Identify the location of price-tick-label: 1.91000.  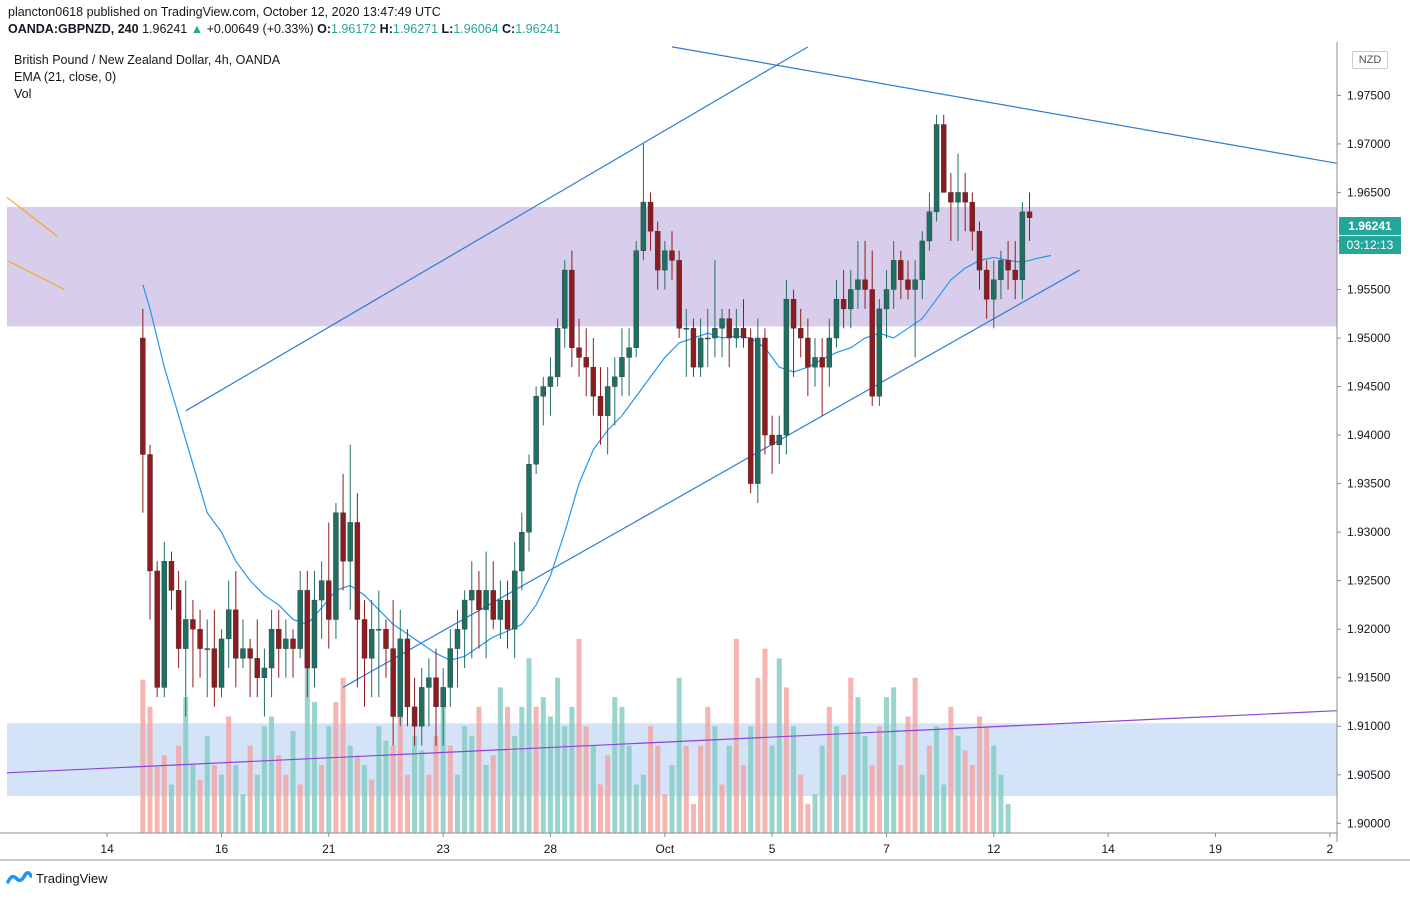
(1369, 726).